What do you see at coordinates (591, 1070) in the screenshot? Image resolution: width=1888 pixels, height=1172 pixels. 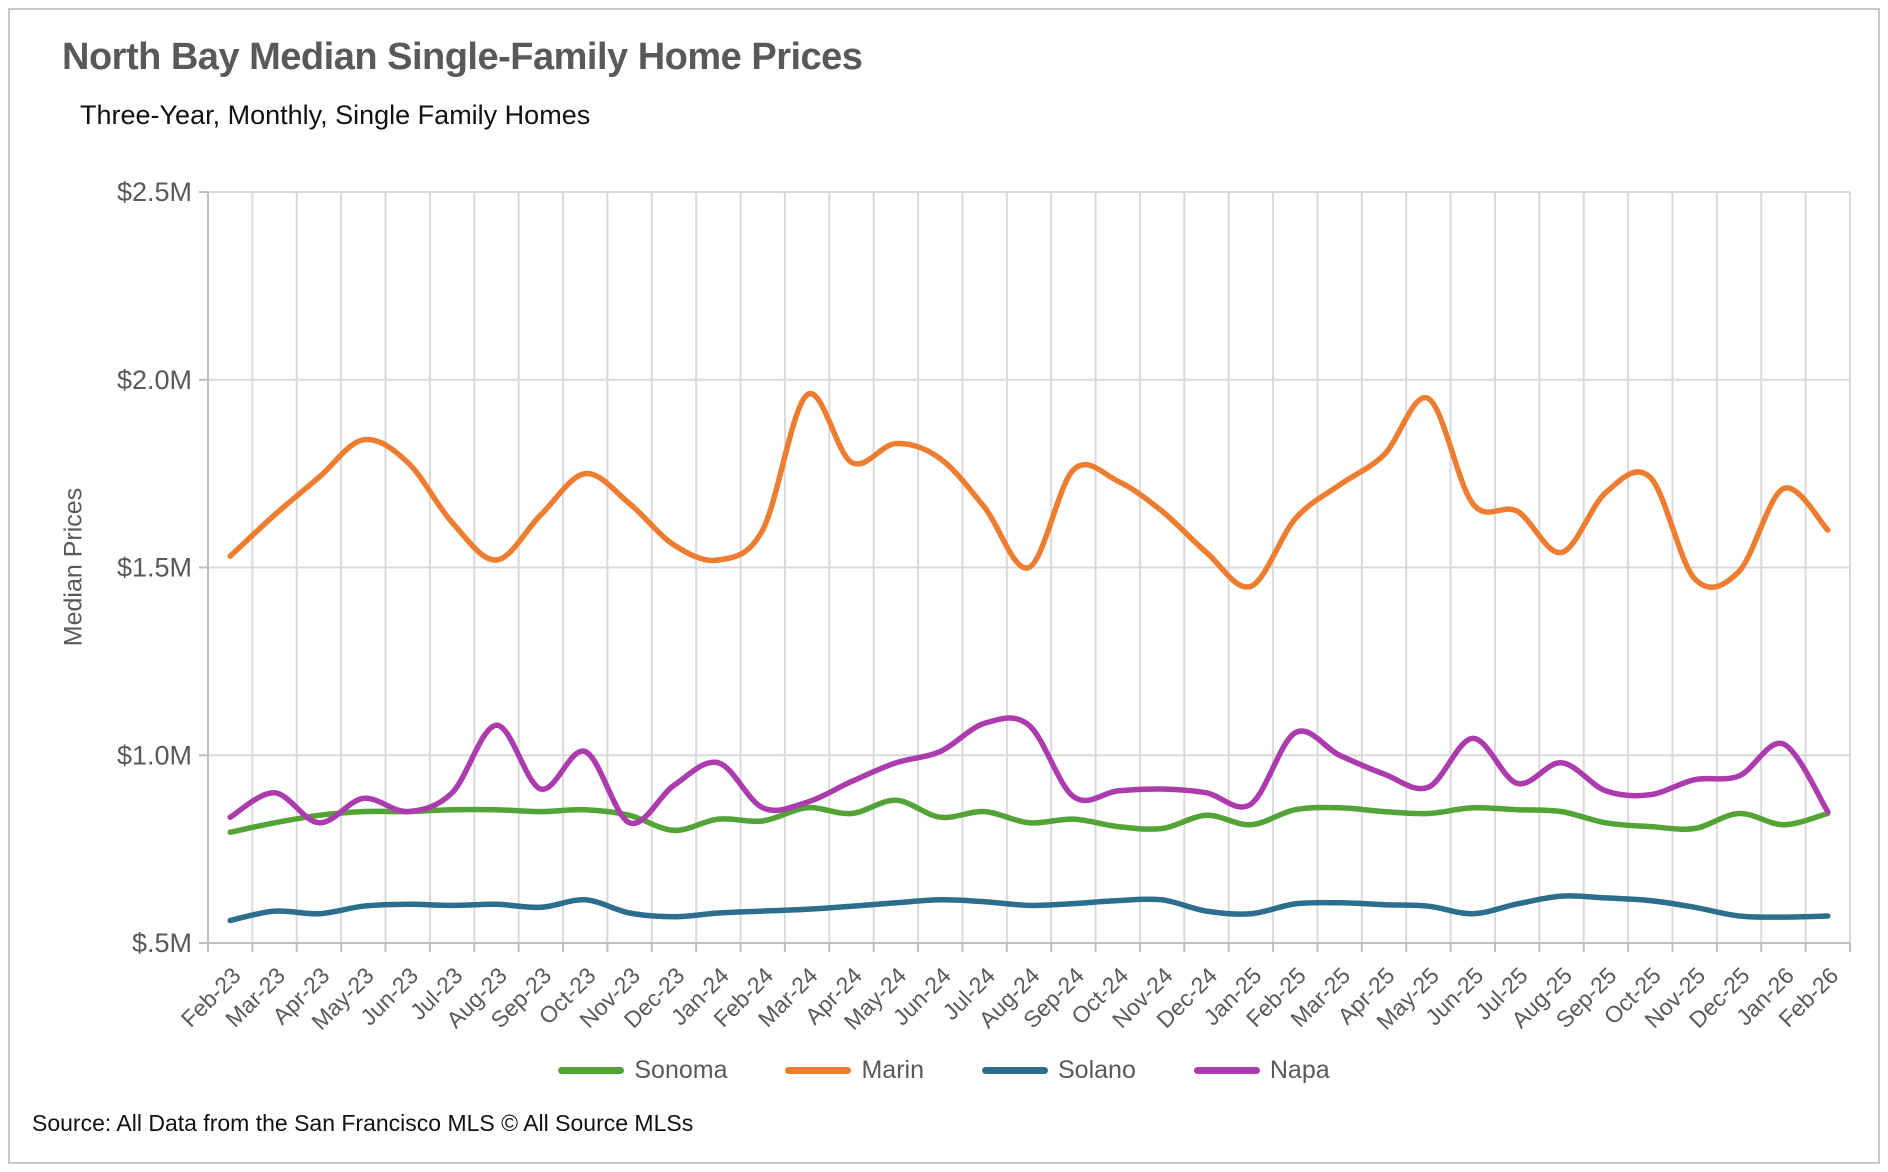 I see `legend-swatch-sonoma` at bounding box center [591, 1070].